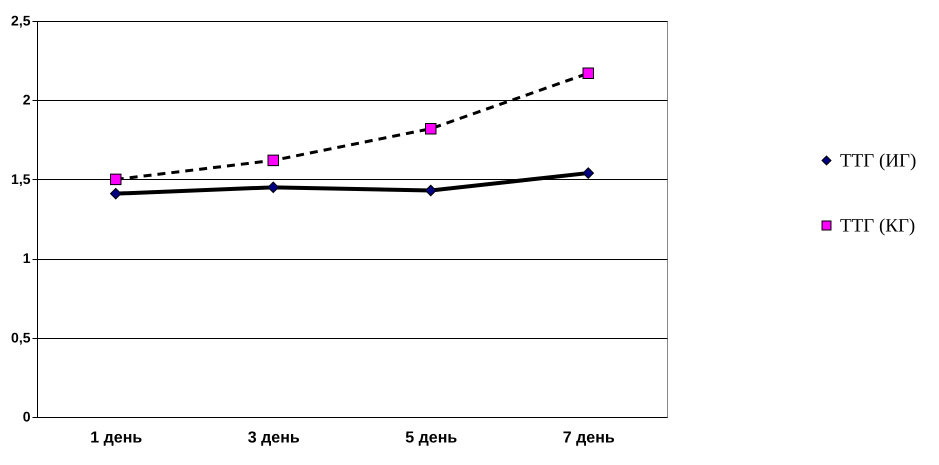 Image resolution: width=939 pixels, height=465 pixels. I want to click on x-tick-label: 3 день, so click(274, 438).